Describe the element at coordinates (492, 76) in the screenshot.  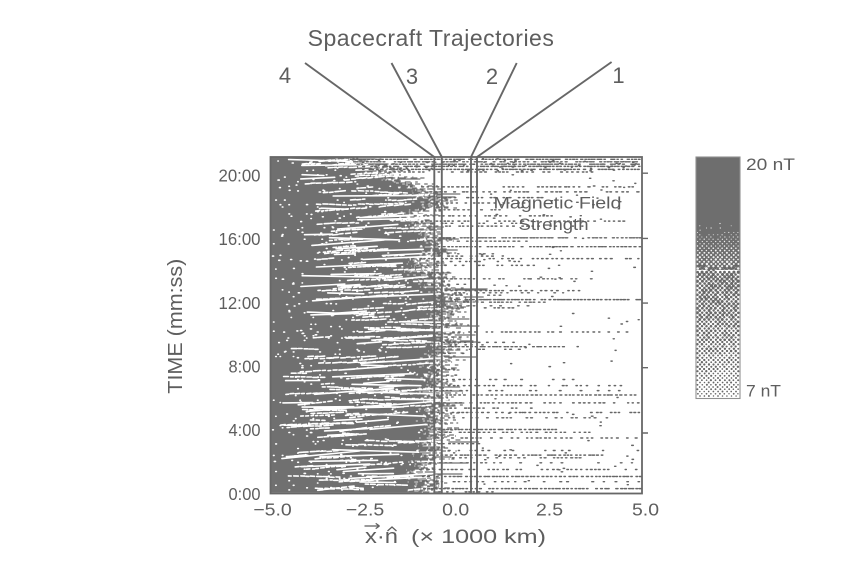
I see `svg-text: 2` at that location.